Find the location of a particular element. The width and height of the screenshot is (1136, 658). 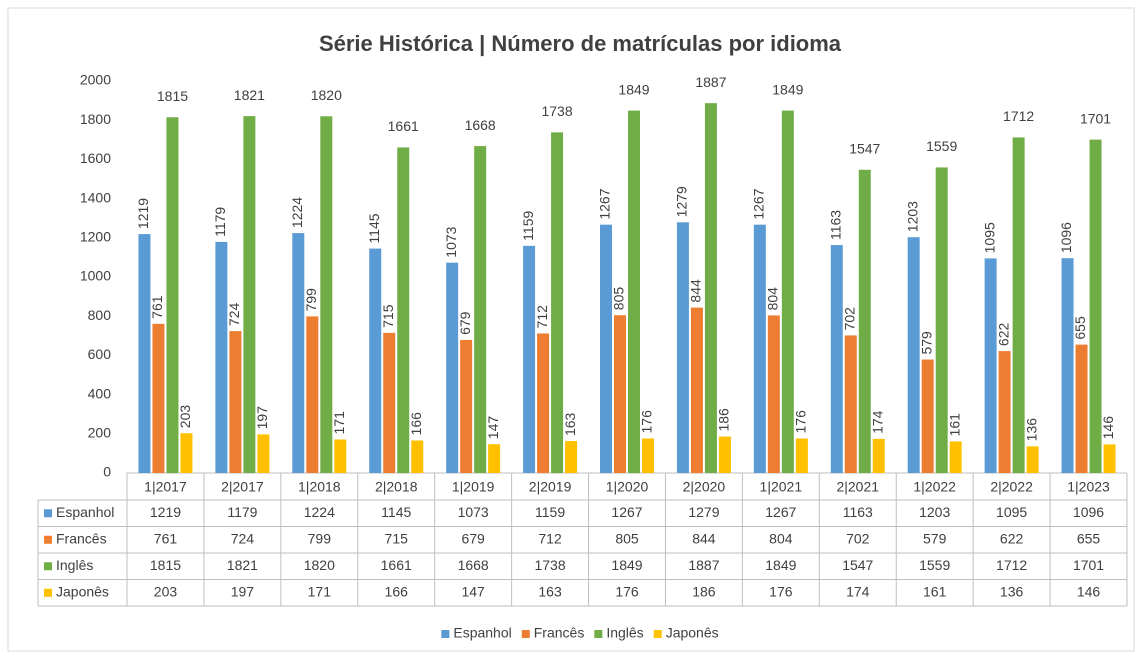

data-label: 1668 is located at coordinates (480, 125).